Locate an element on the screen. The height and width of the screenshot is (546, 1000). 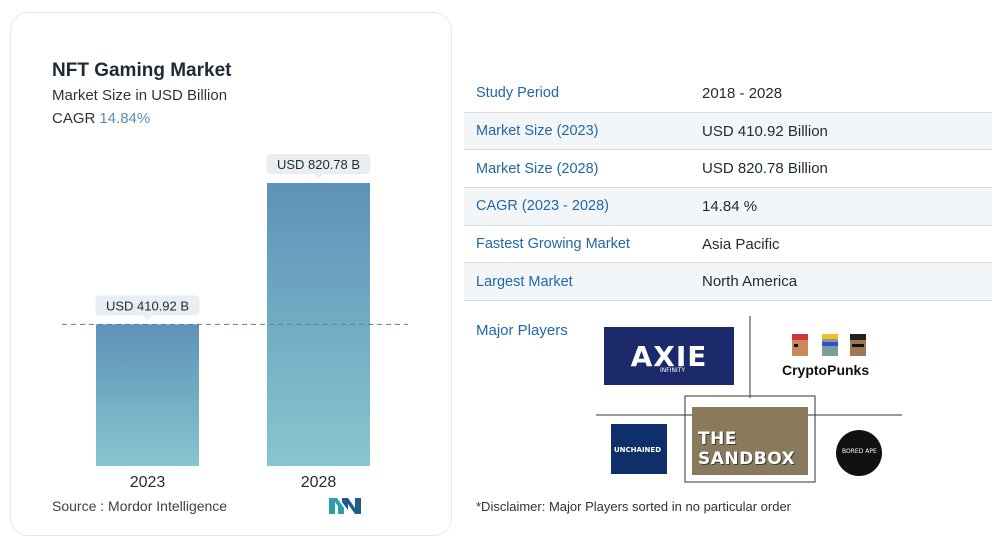
table-row: Largest Market North America is located at coordinates (728, 282).